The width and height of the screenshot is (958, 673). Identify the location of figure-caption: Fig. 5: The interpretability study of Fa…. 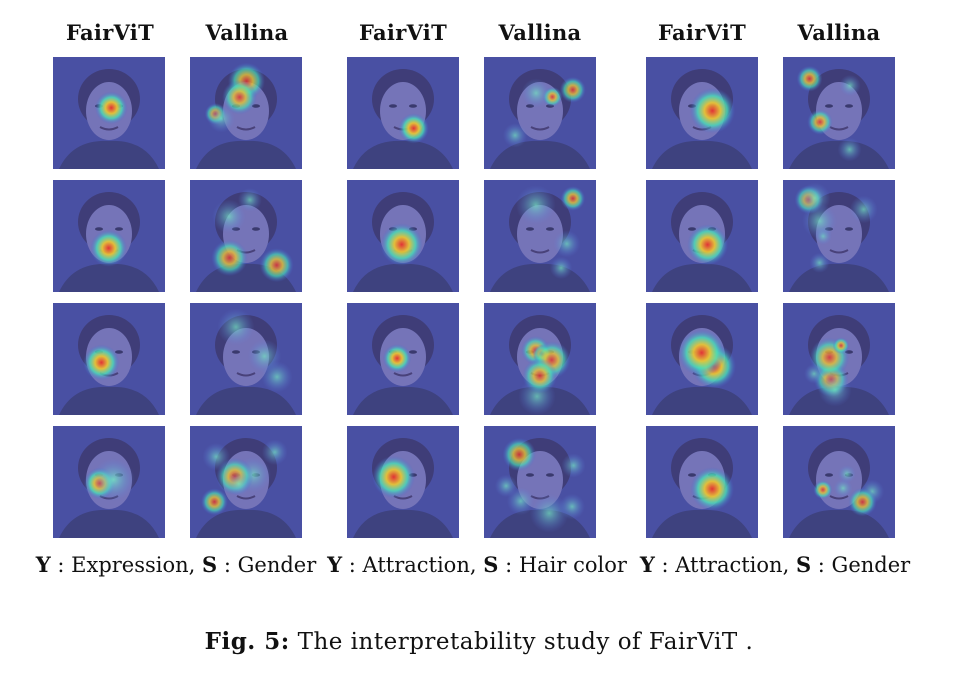
(479, 641).